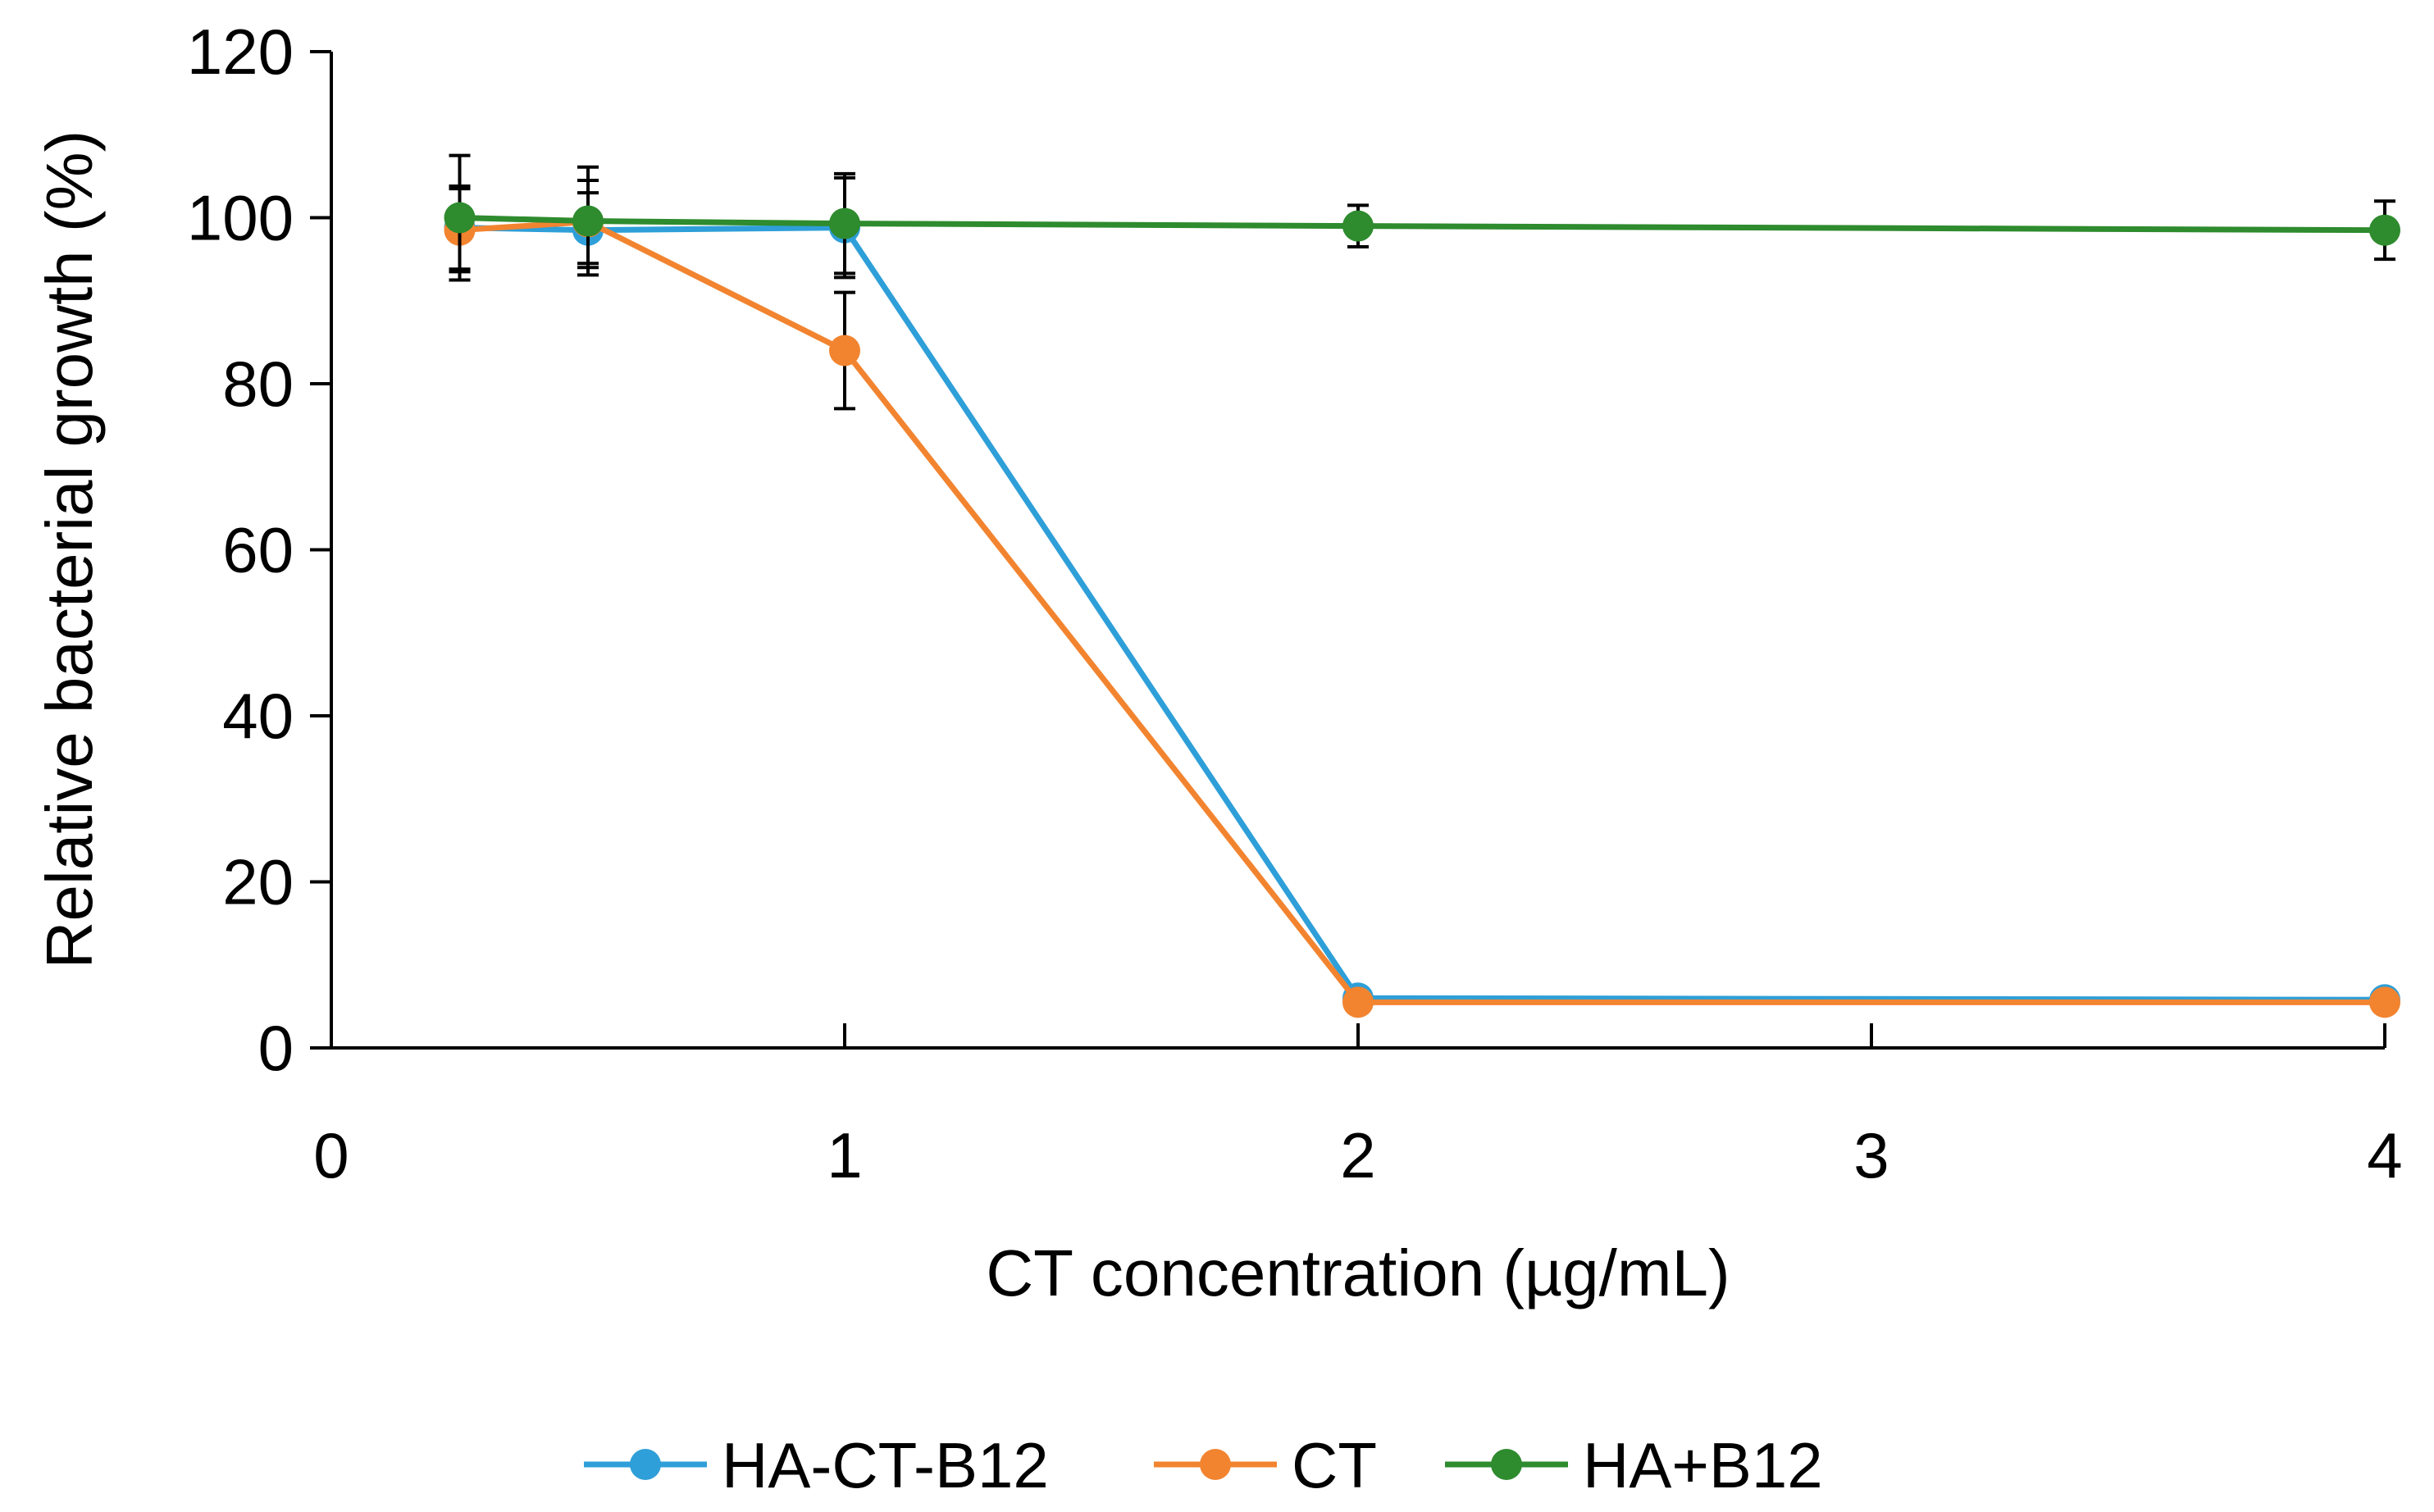 This screenshot has height=1512, width=2434. I want to click on y-tick-label: 60, so click(258, 550).